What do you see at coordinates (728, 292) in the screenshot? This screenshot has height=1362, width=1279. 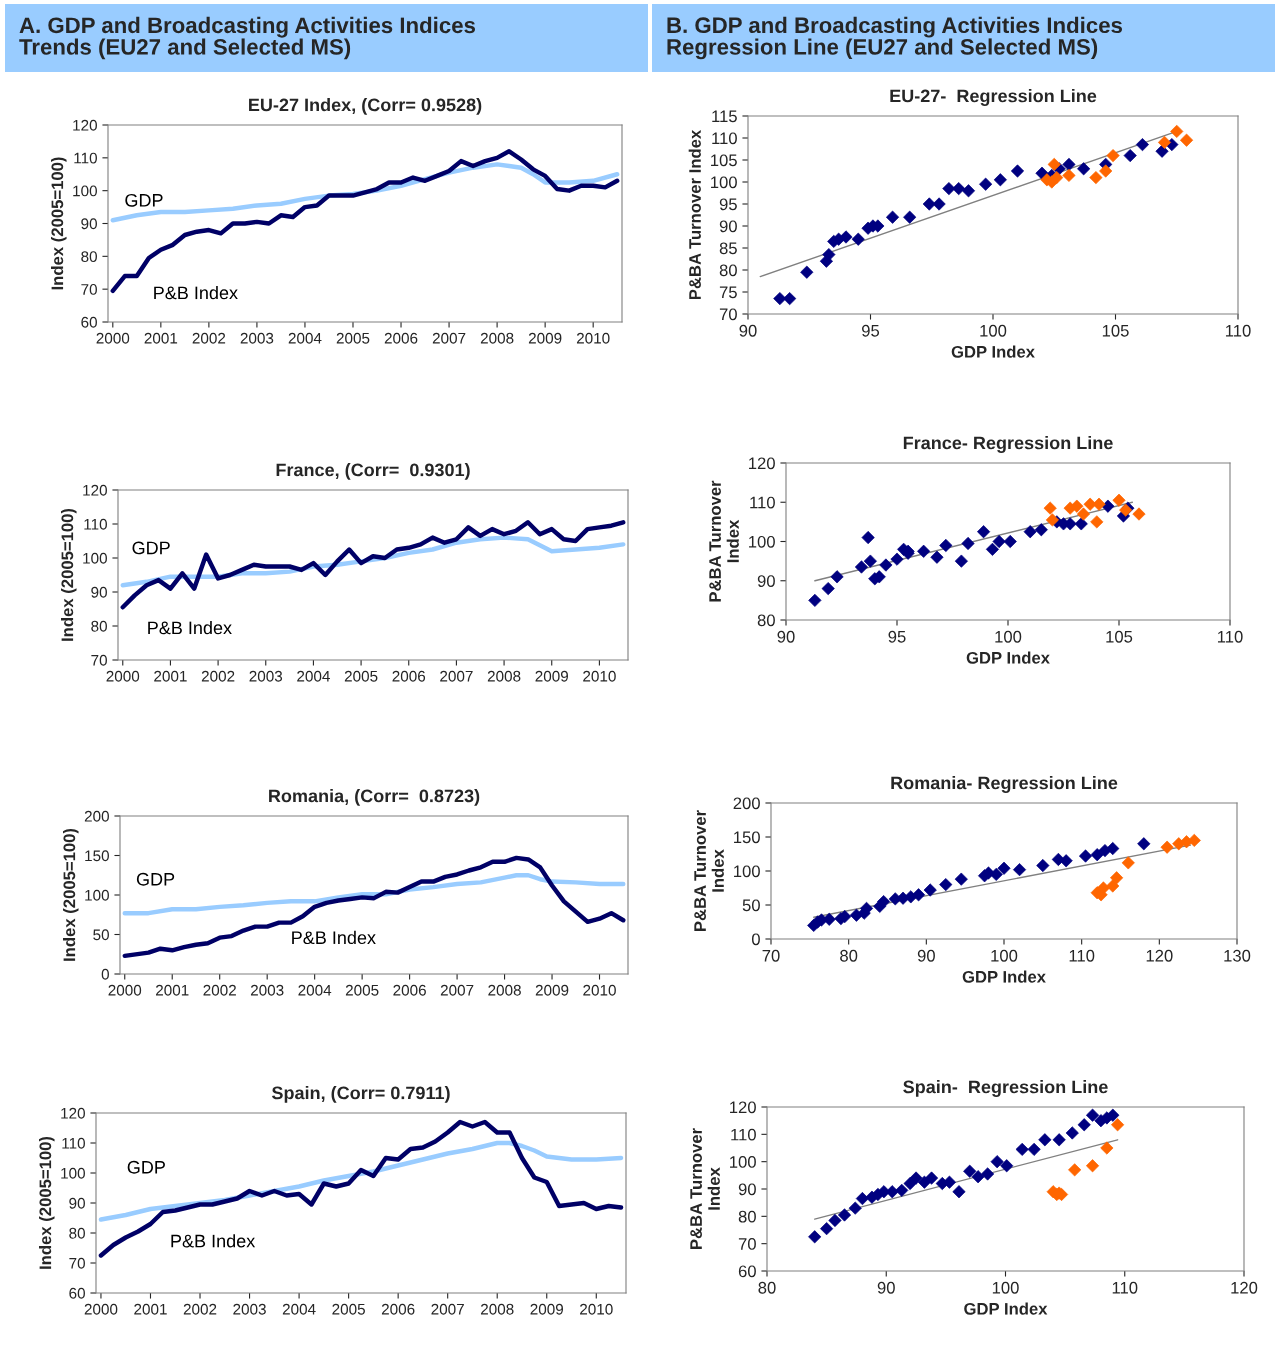 I see `y-tick-label: 75` at bounding box center [728, 292].